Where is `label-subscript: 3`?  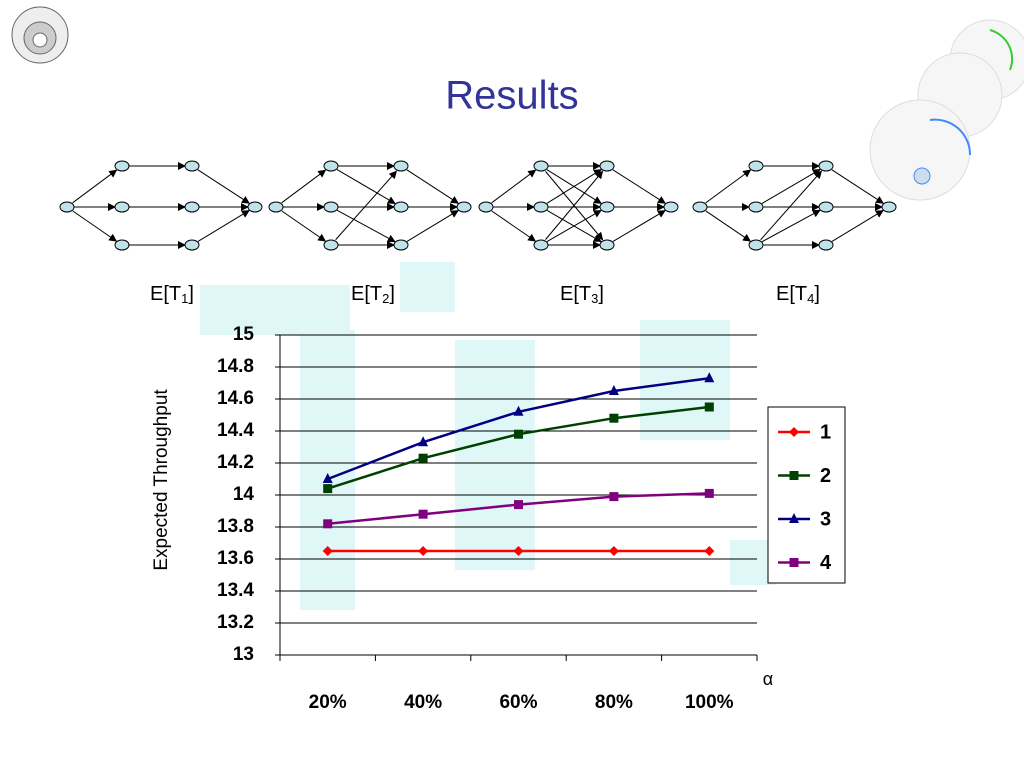
label-subscript: 3 is located at coordinates (594, 298).